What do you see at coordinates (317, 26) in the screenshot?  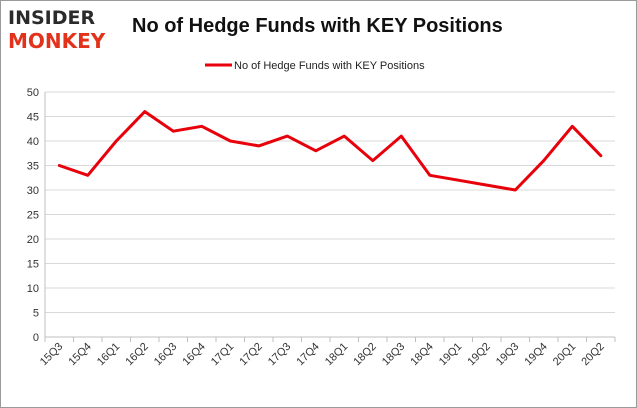 I see `chart-title: No of Hedge Funds with KEY Positions` at bounding box center [317, 26].